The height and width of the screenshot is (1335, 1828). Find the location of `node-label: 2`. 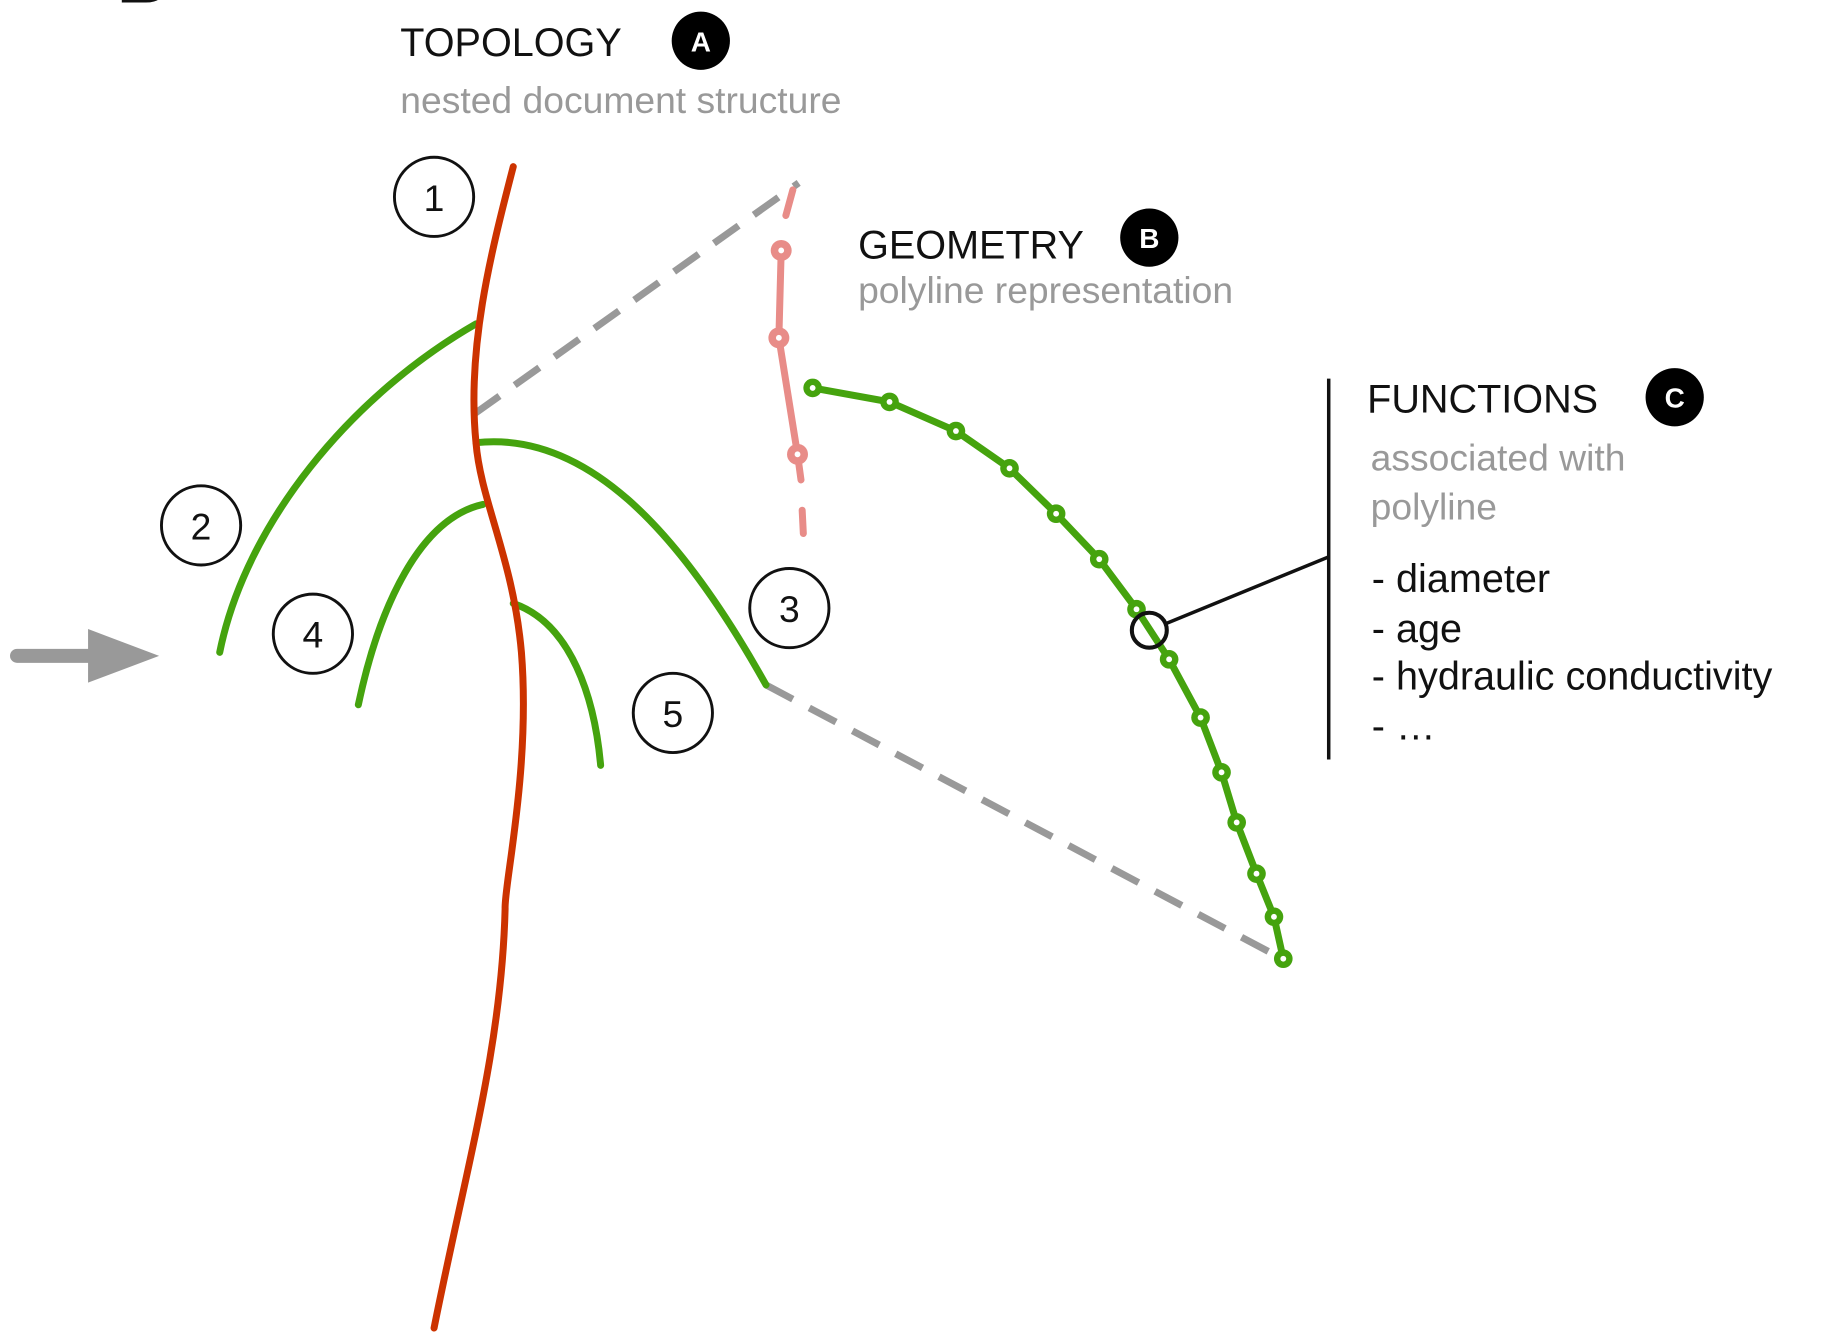

node-label: 2 is located at coordinates (201, 526).